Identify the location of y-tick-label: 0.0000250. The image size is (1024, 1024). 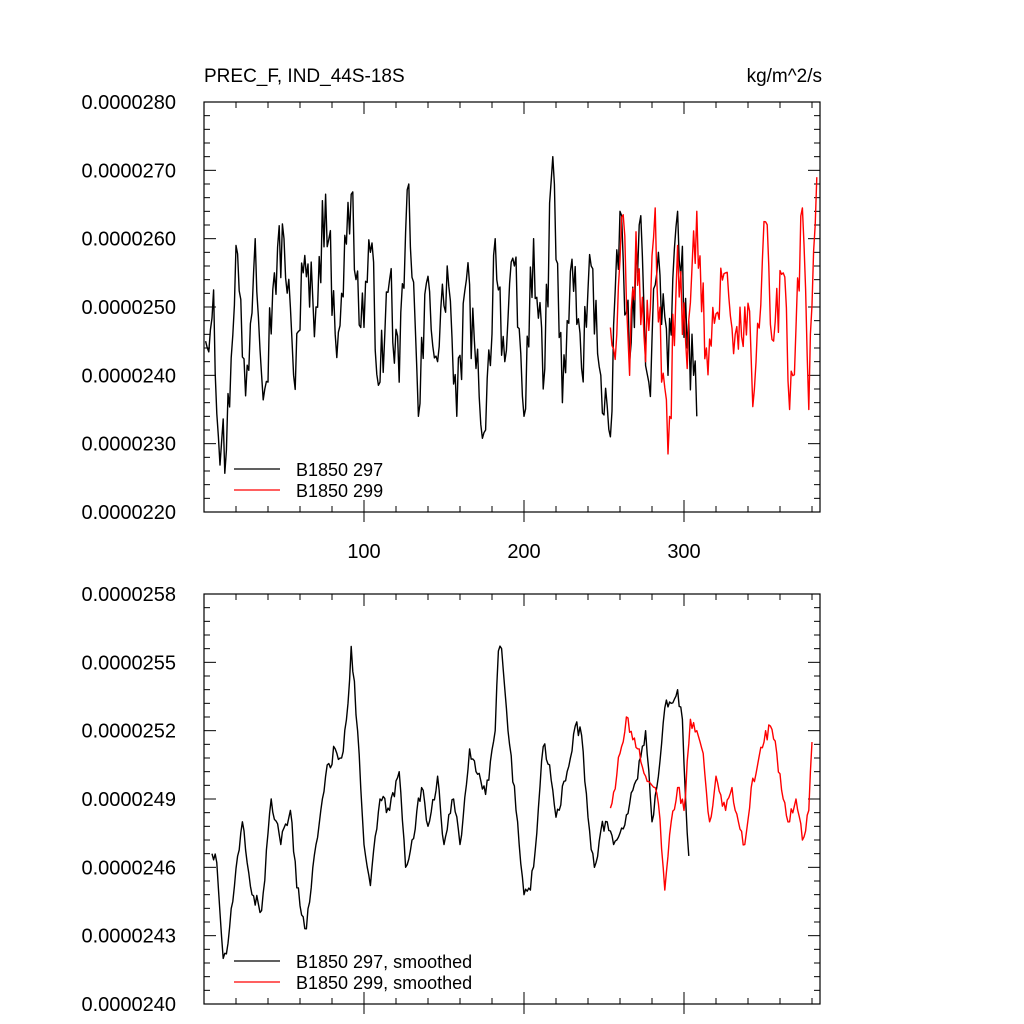
(128, 308).